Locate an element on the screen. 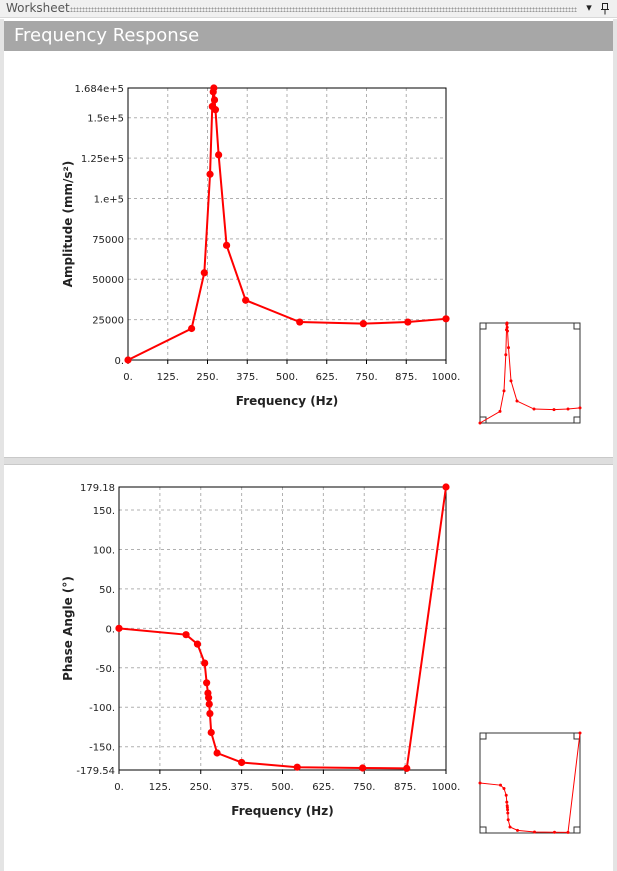 The image size is (617, 871). y-tick-label: -179.54 is located at coordinates (95, 771).